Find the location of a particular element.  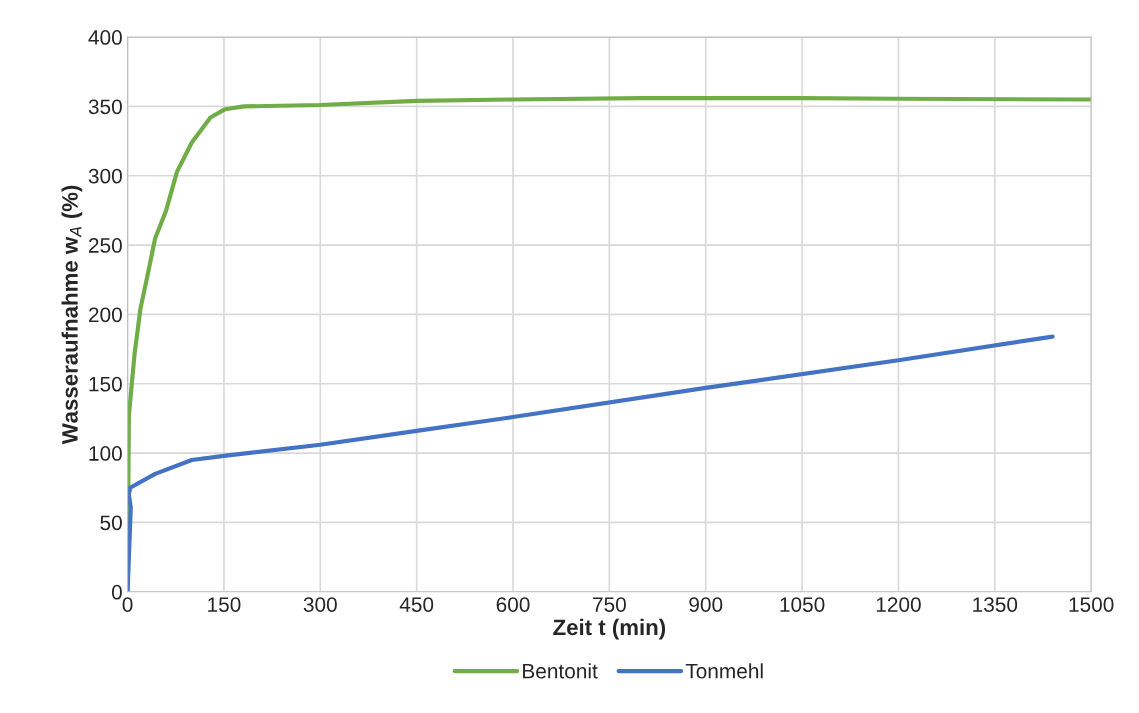

y-tick-label: 250 is located at coordinates (105, 245).